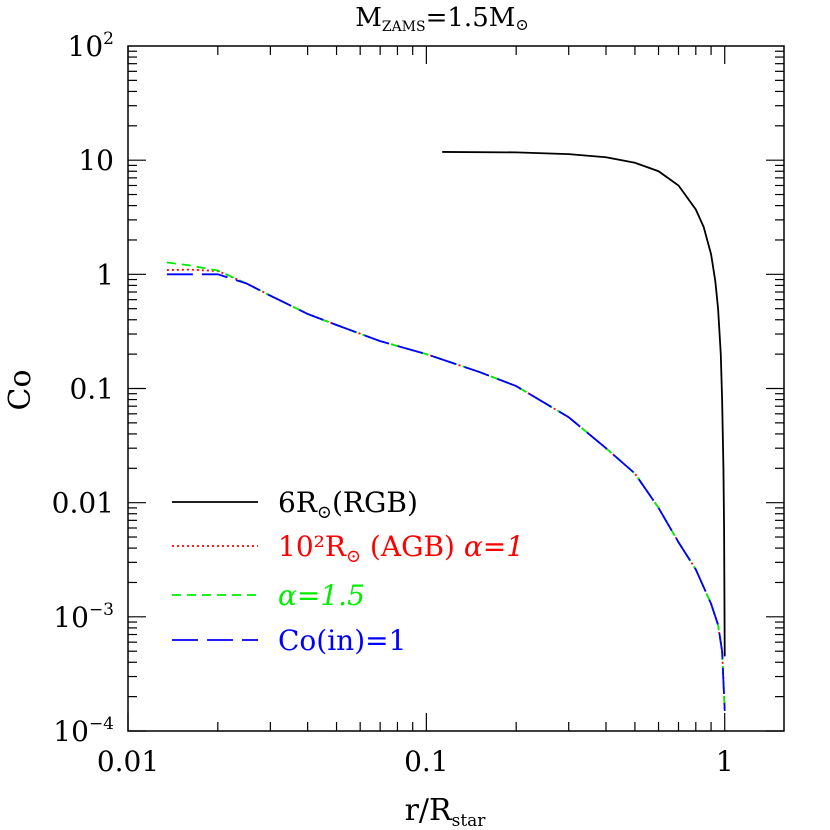 The image size is (830, 830). What do you see at coordinates (91, 46) in the screenshot?
I see `y-tick-label: 10²` at bounding box center [91, 46].